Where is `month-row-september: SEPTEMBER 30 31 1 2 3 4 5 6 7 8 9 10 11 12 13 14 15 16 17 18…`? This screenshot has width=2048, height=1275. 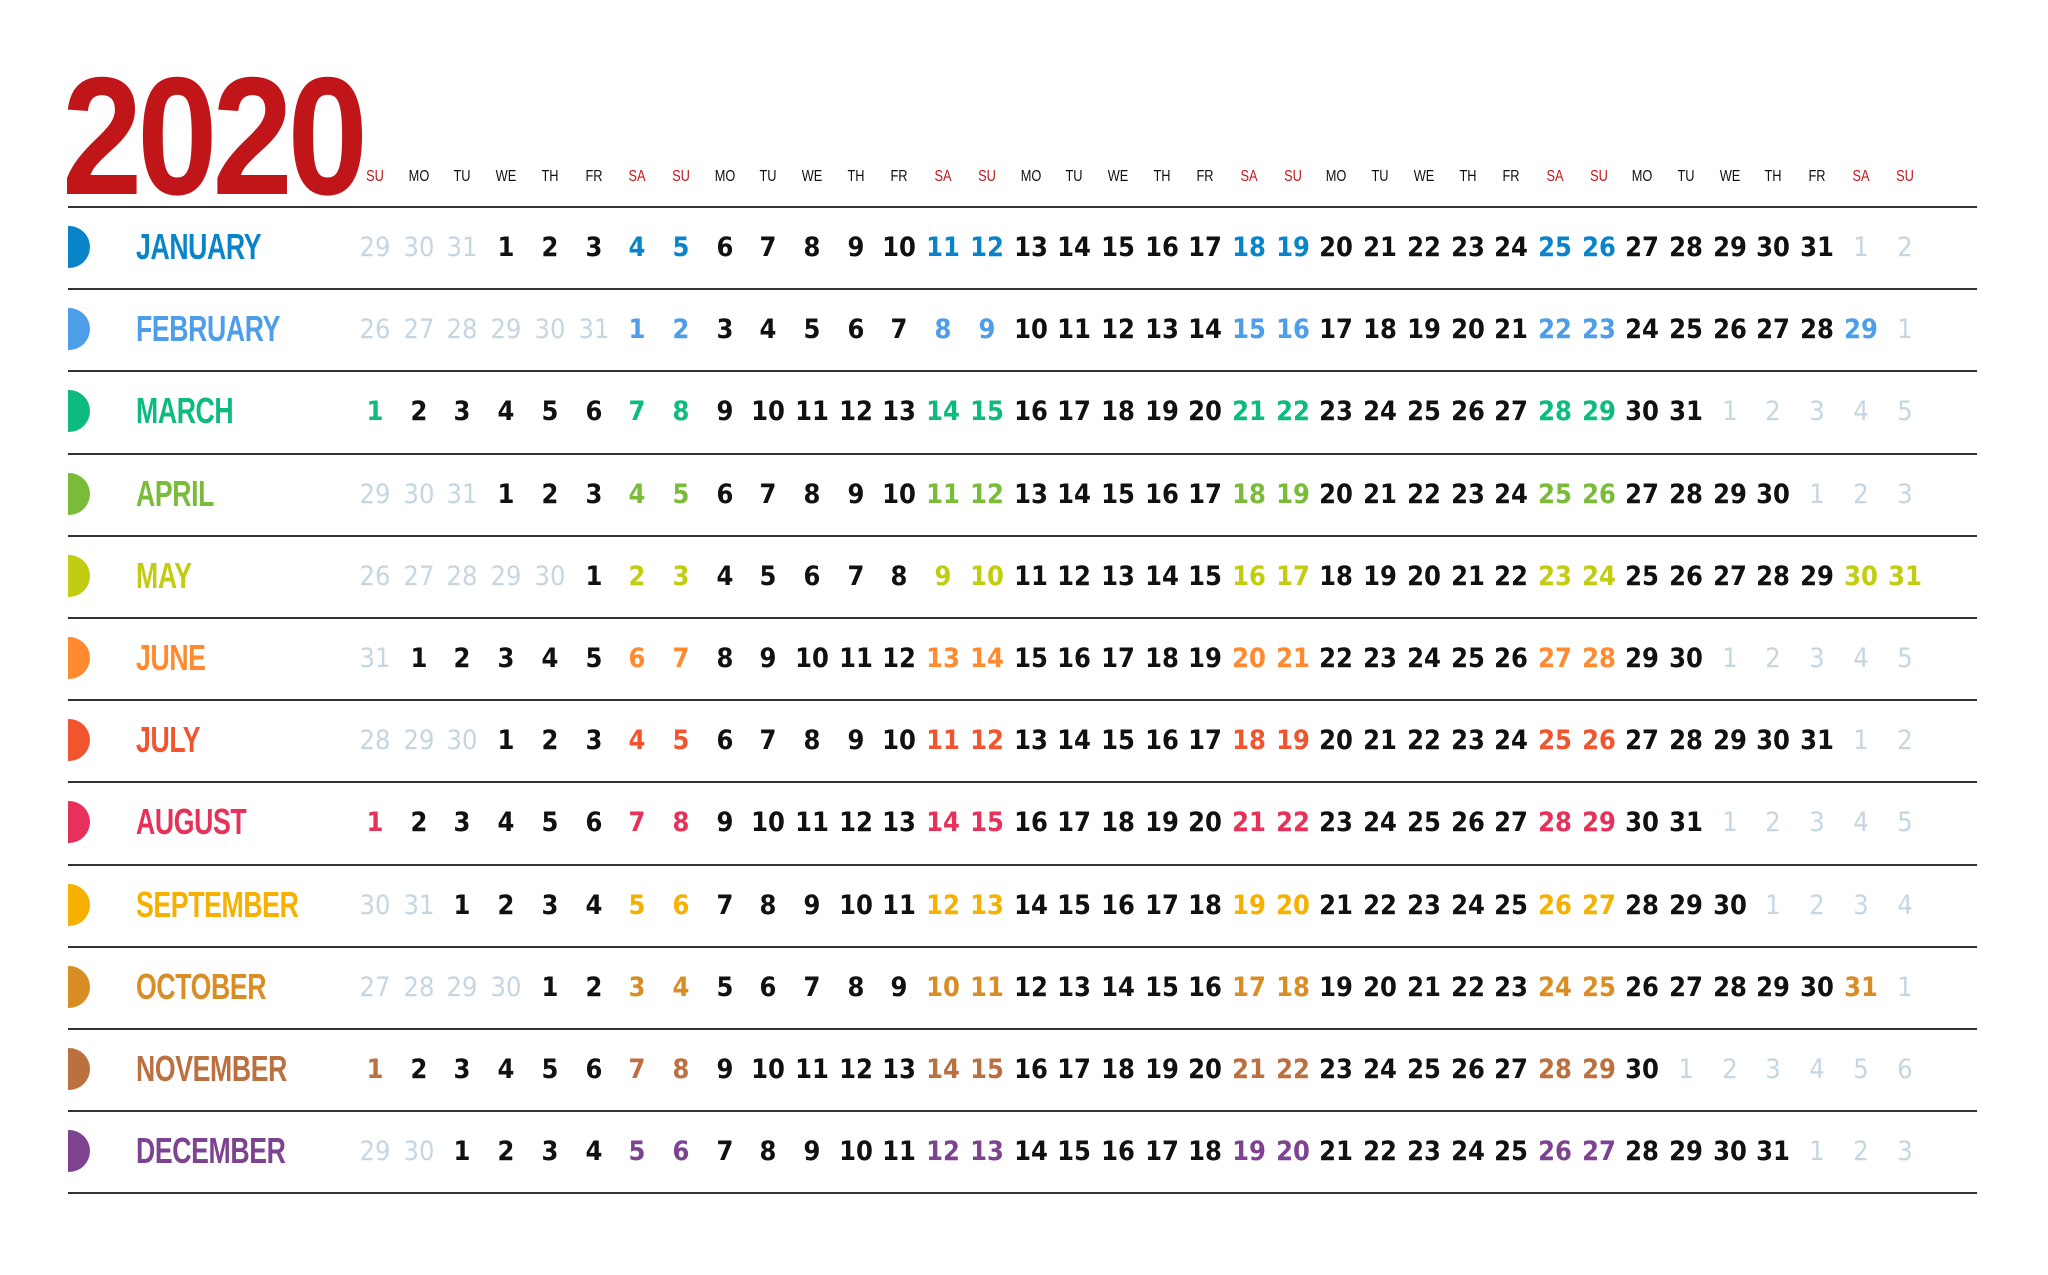
month-row-september: SEPTEMBER 30 31 1 2 3 4 5 6 7 8 9 10 11 12 13 14 15 16 17 18… is located at coordinates (1024, 905).